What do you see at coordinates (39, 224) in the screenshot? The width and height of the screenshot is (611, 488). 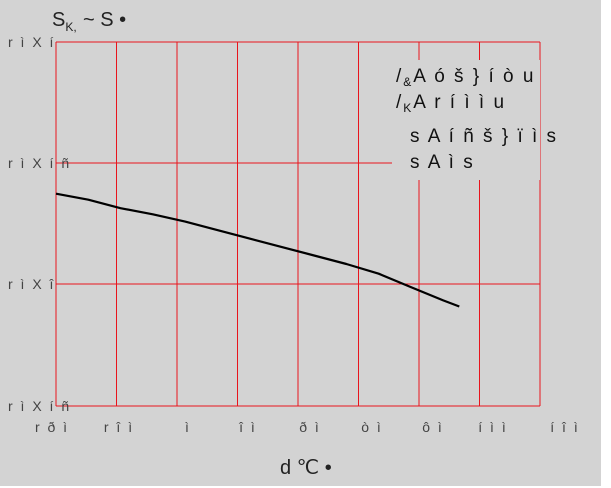 I see `y-tick-labels: r ì X í ñ r ì X î r ì X í ñ r ì X í` at bounding box center [39, 224].